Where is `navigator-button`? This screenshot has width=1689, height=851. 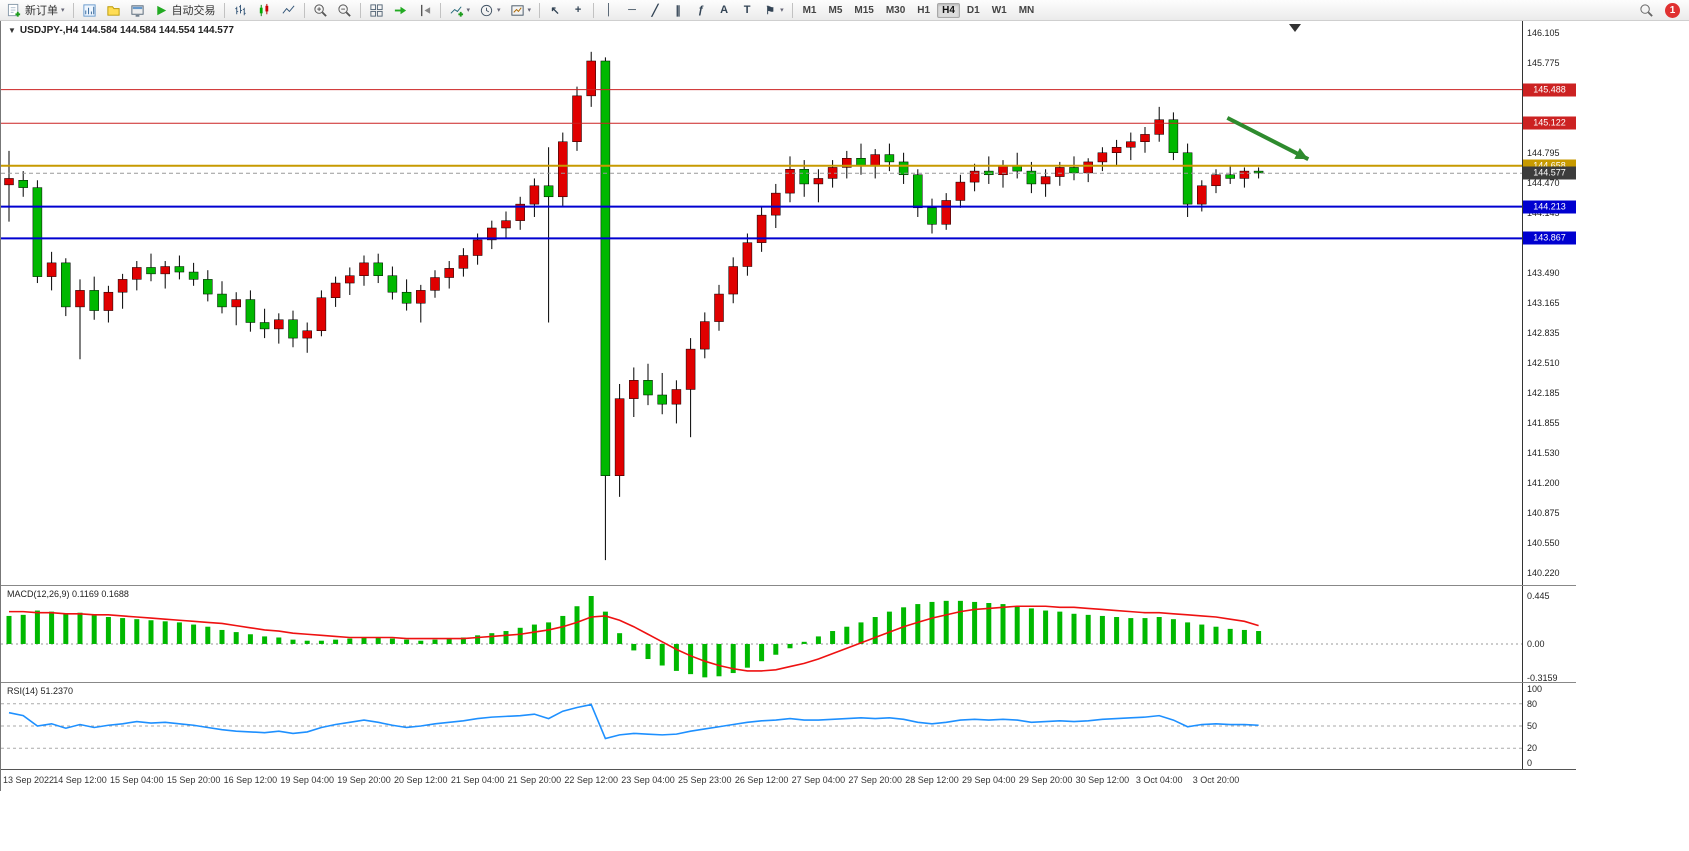 navigator-button is located at coordinates (113, 10).